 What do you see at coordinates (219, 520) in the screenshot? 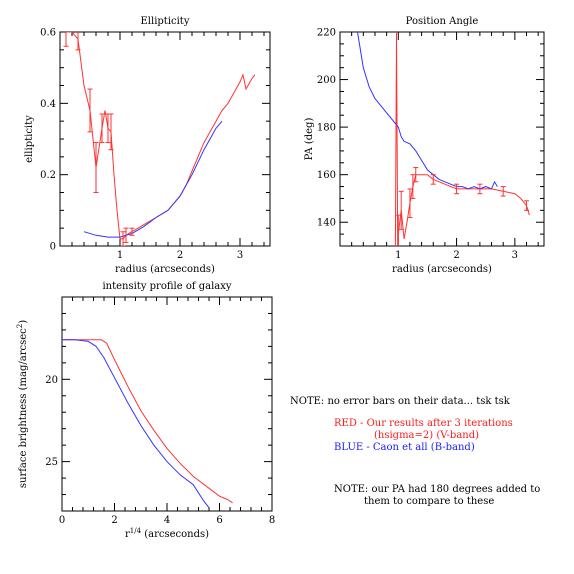
I see `x-tick-label: 6` at bounding box center [219, 520].